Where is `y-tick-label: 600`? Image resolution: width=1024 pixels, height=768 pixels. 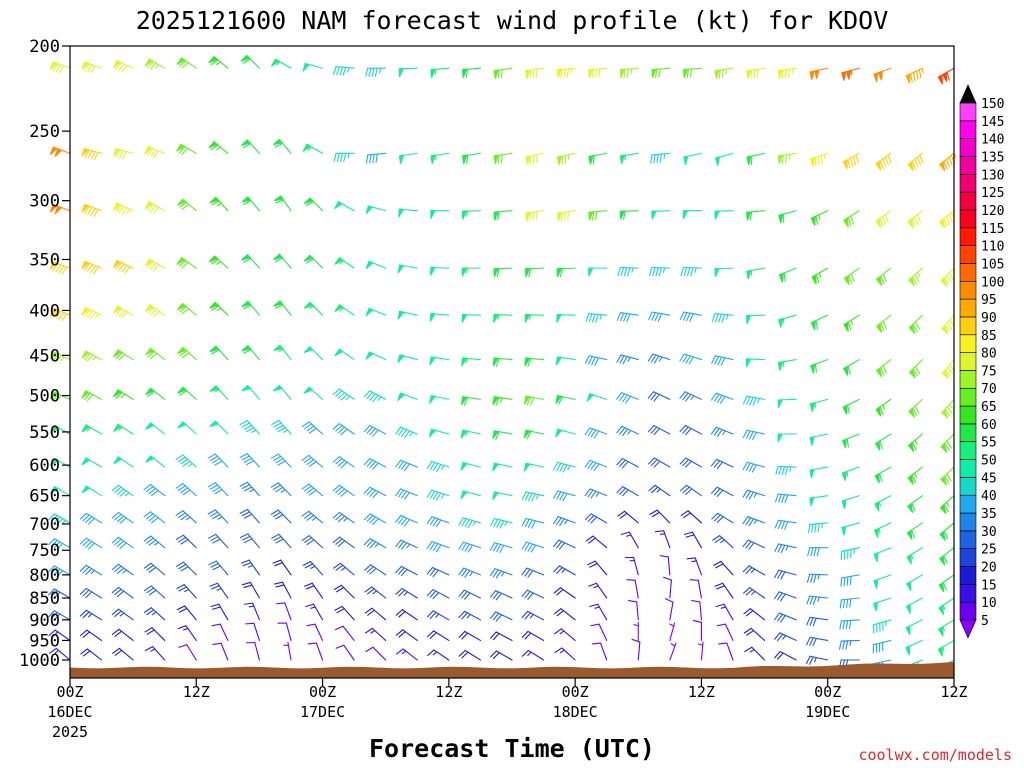 y-tick-label: 600 is located at coordinates (44, 466).